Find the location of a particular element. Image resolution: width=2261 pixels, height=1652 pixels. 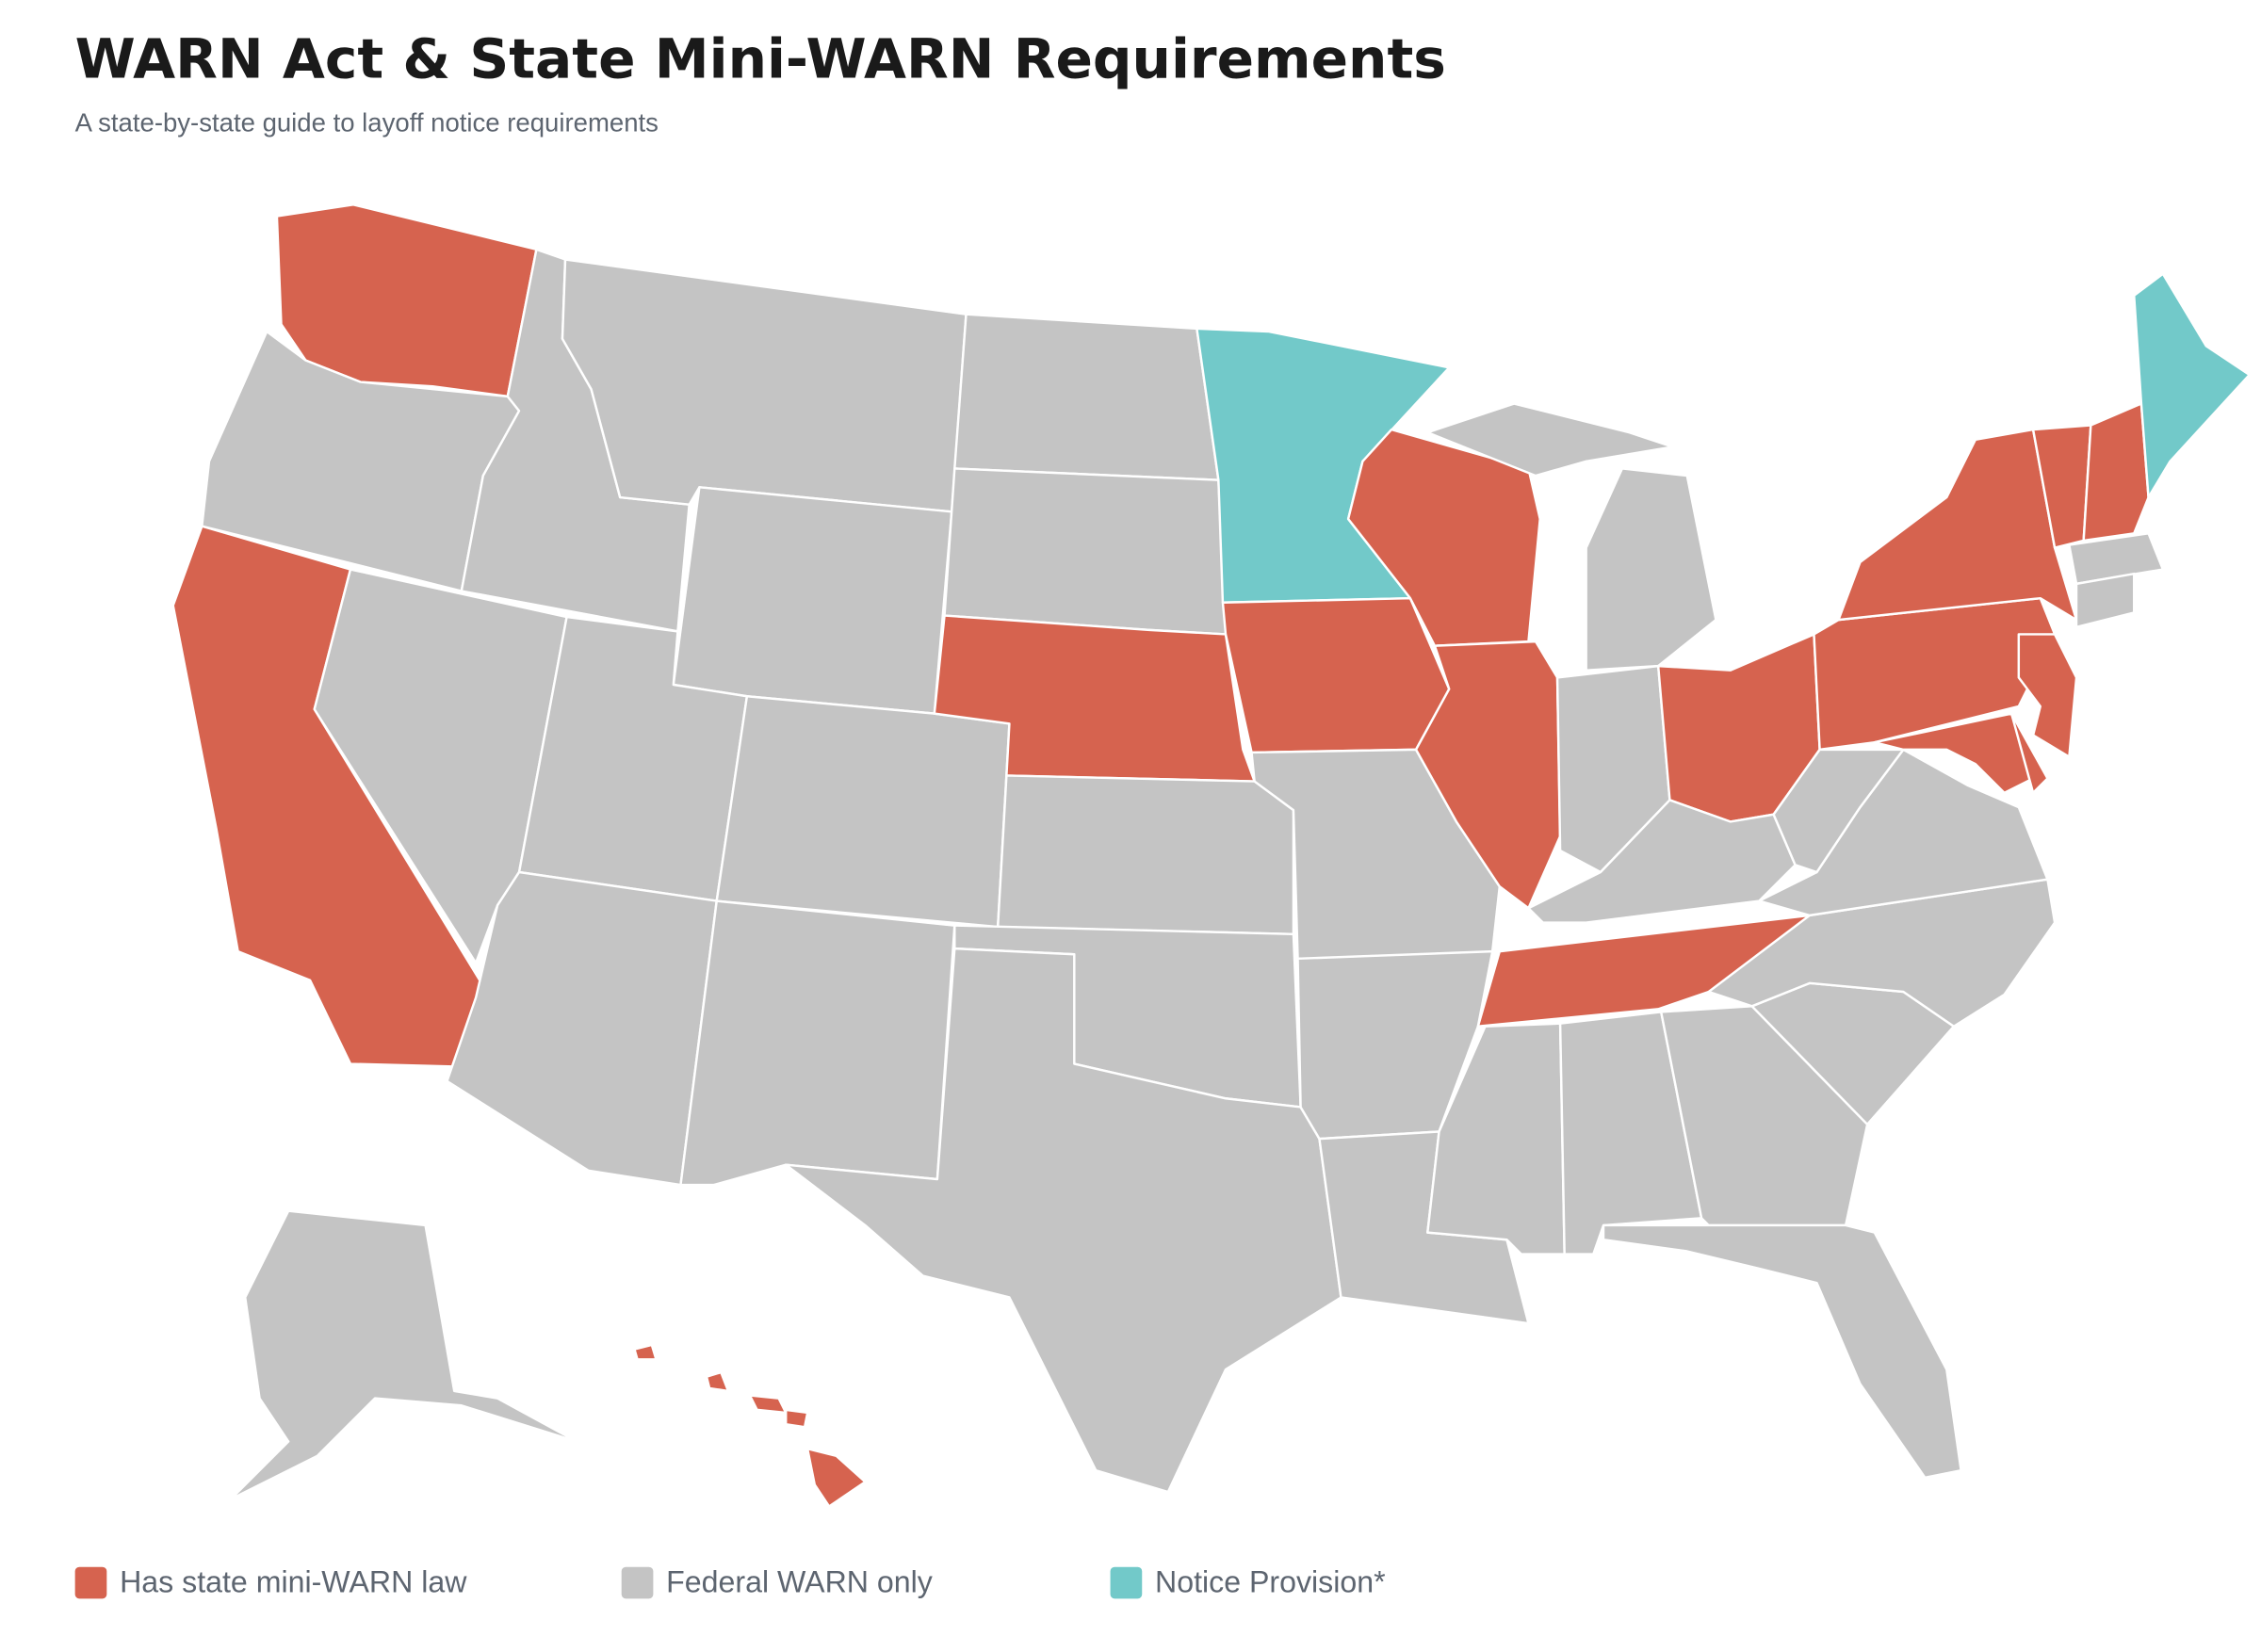

legend-label: Has state mini-WARN law is located at coordinates (294, 1582).